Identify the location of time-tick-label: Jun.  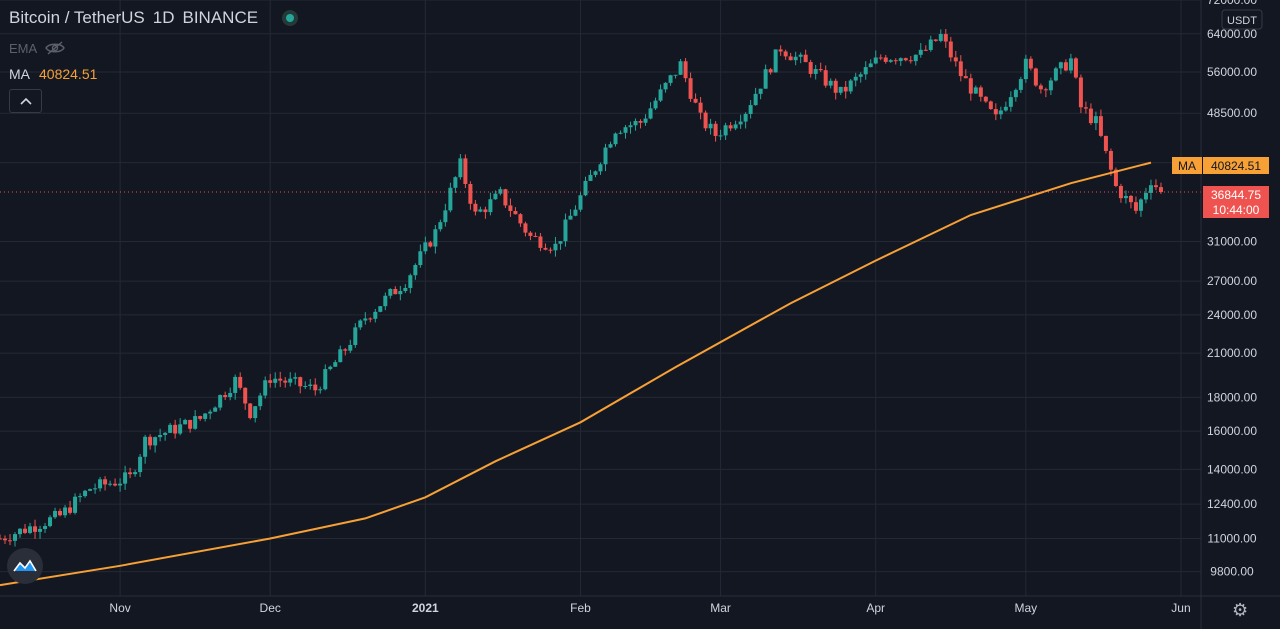
(1180, 608).